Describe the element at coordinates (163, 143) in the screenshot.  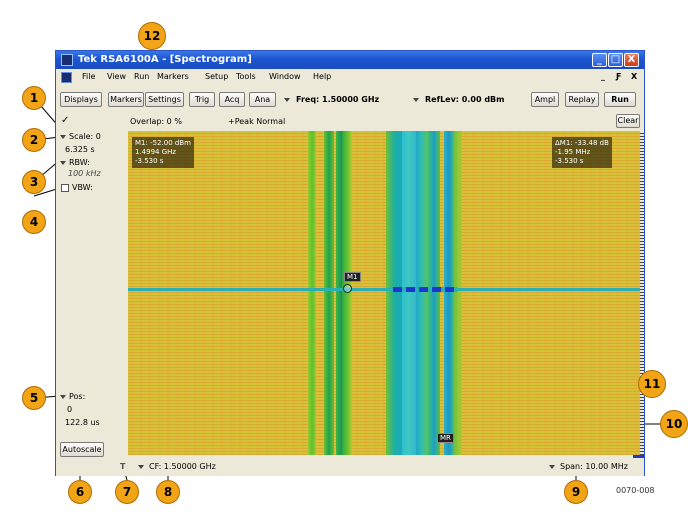
I see `marker-m1-amplitude: M1: -52.00 dBm` at that location.